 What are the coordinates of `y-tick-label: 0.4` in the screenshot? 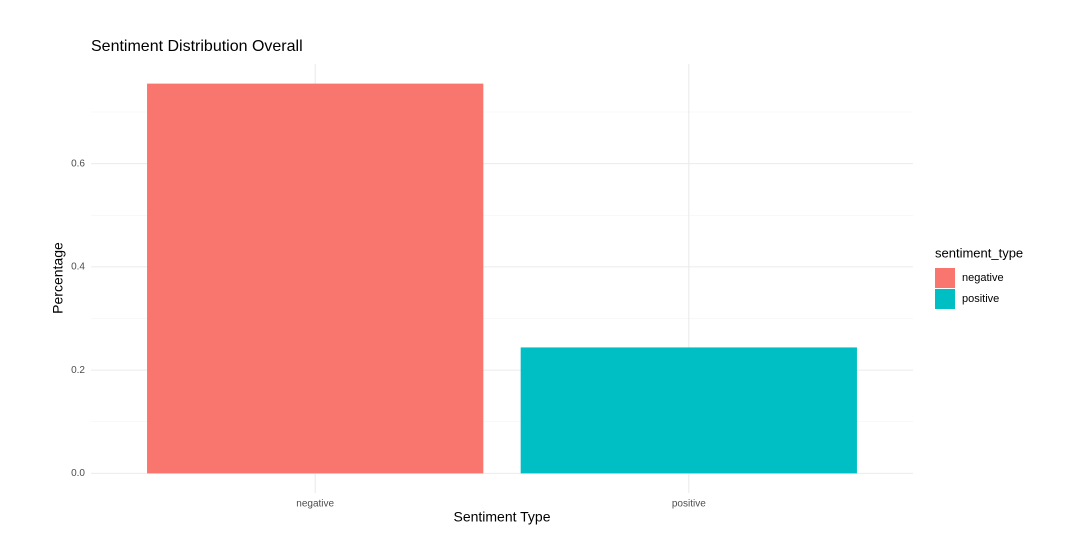 It's located at (78, 267).